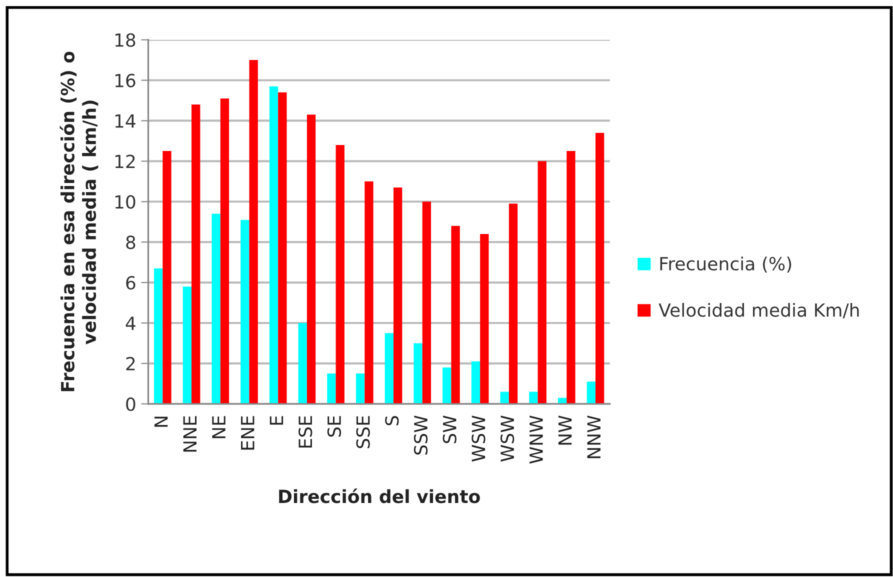 This screenshot has width=893, height=577. What do you see at coordinates (334, 426) in the screenshot?
I see `x-tick-label: SE` at bounding box center [334, 426].